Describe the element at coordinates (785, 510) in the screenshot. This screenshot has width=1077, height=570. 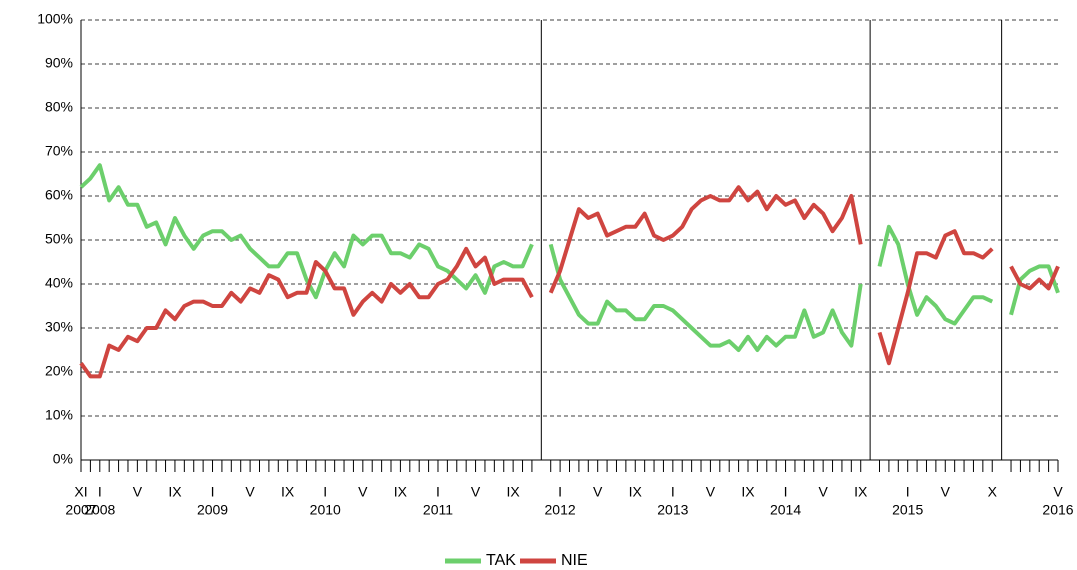
I see `x-year-label: 2014` at that location.